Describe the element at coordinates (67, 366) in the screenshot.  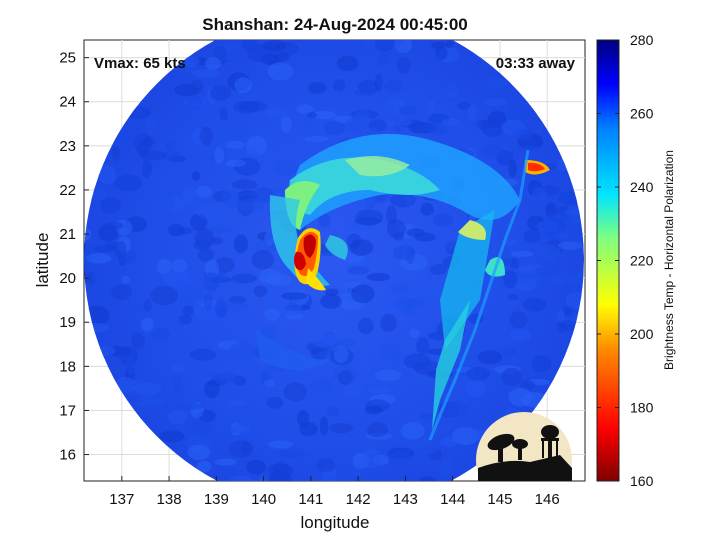
I see `y-tick-label: 18` at that location.